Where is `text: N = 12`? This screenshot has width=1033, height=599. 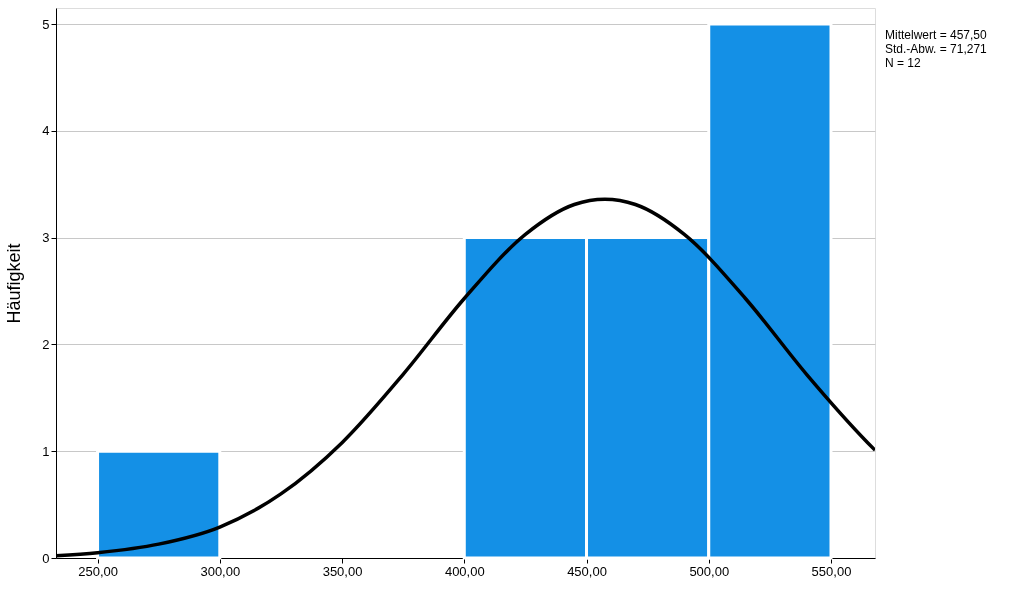
text: N = 12 is located at coordinates (903, 63).